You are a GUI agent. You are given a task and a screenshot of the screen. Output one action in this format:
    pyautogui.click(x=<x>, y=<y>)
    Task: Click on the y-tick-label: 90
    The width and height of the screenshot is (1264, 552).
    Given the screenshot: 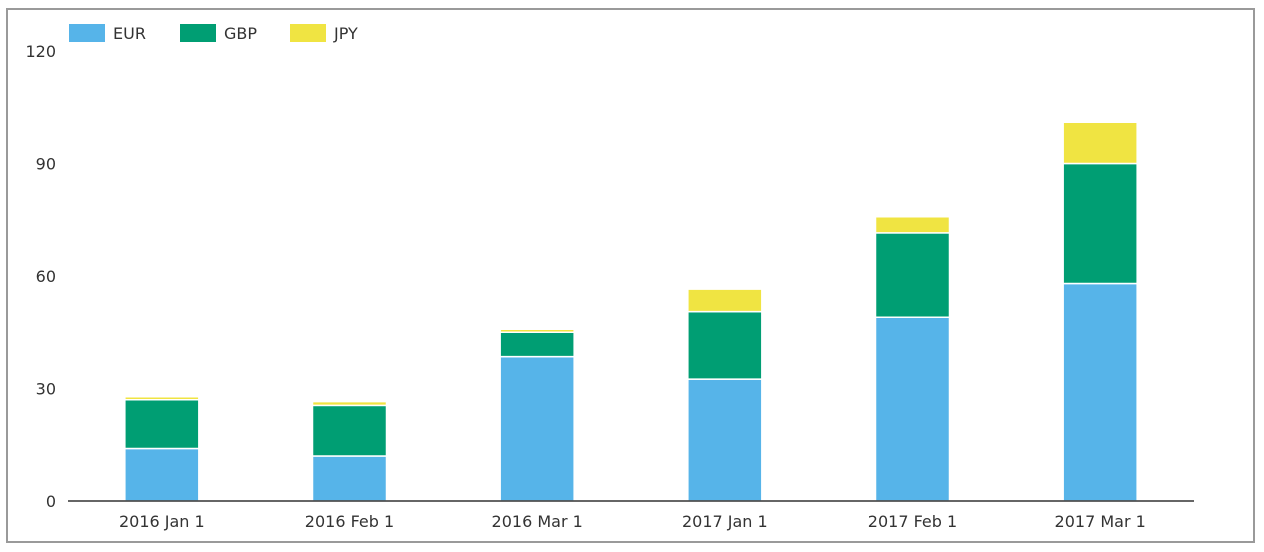 What is the action you would take?
    pyautogui.click(x=46, y=164)
    